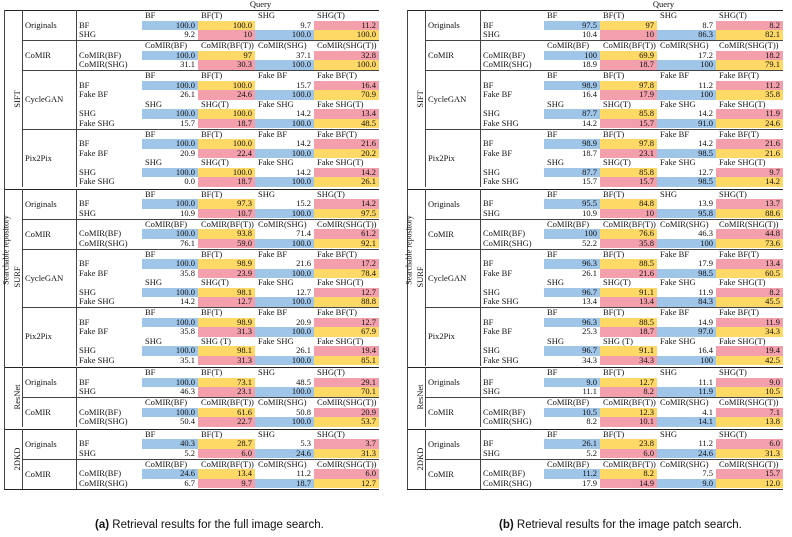 This screenshot has height=537, width=792. Describe the element at coordinates (226, 243) in the screenshot. I see `value-cell: 59.0` at that location.